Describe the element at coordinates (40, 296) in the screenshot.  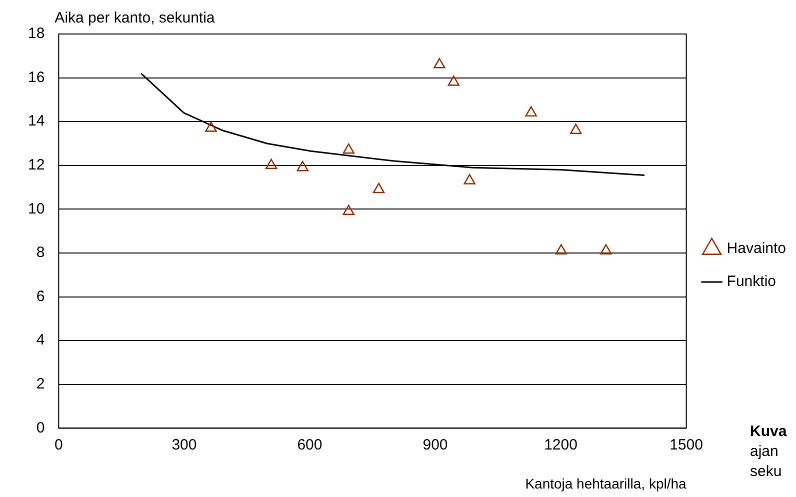
I see `y-tick-label: 6` at that location.